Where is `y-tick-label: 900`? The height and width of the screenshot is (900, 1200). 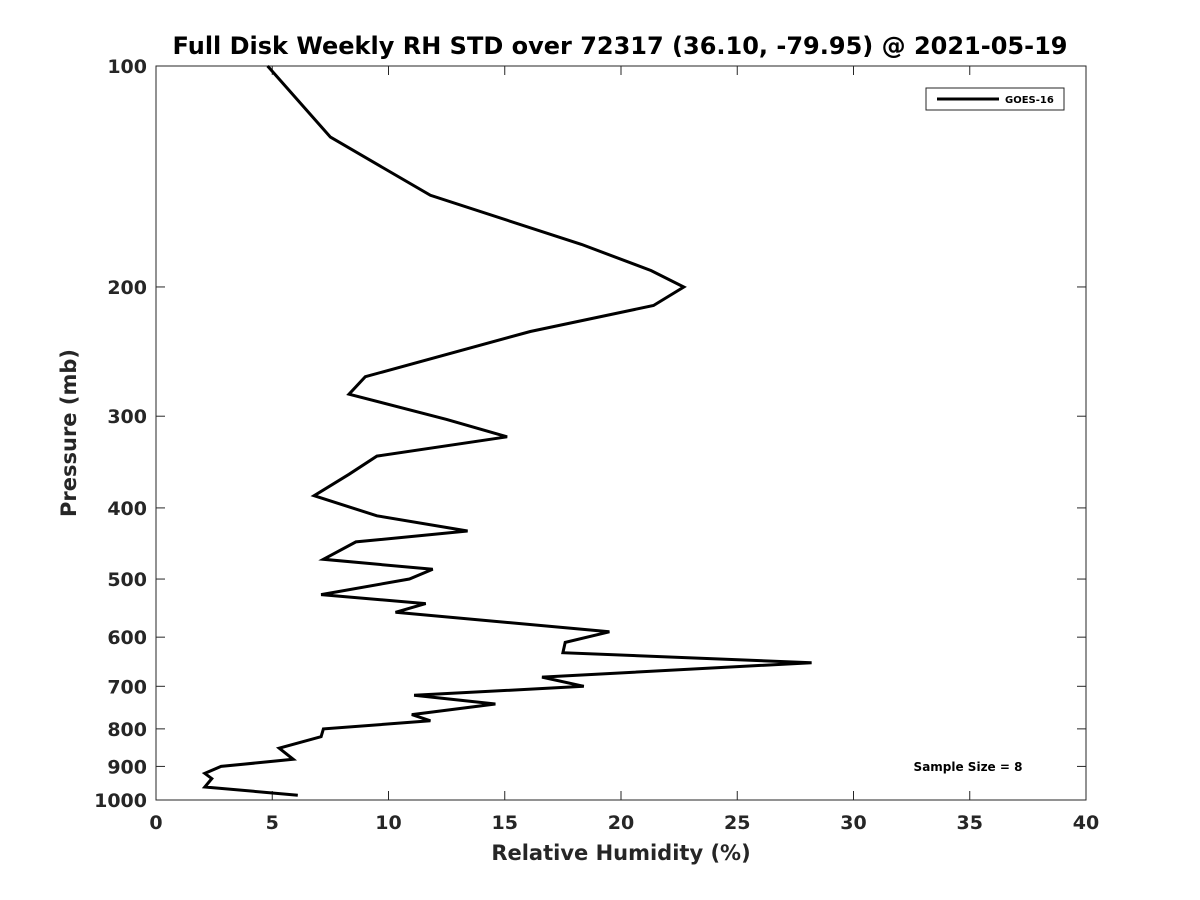 y-tick-label: 900 is located at coordinates (127, 767).